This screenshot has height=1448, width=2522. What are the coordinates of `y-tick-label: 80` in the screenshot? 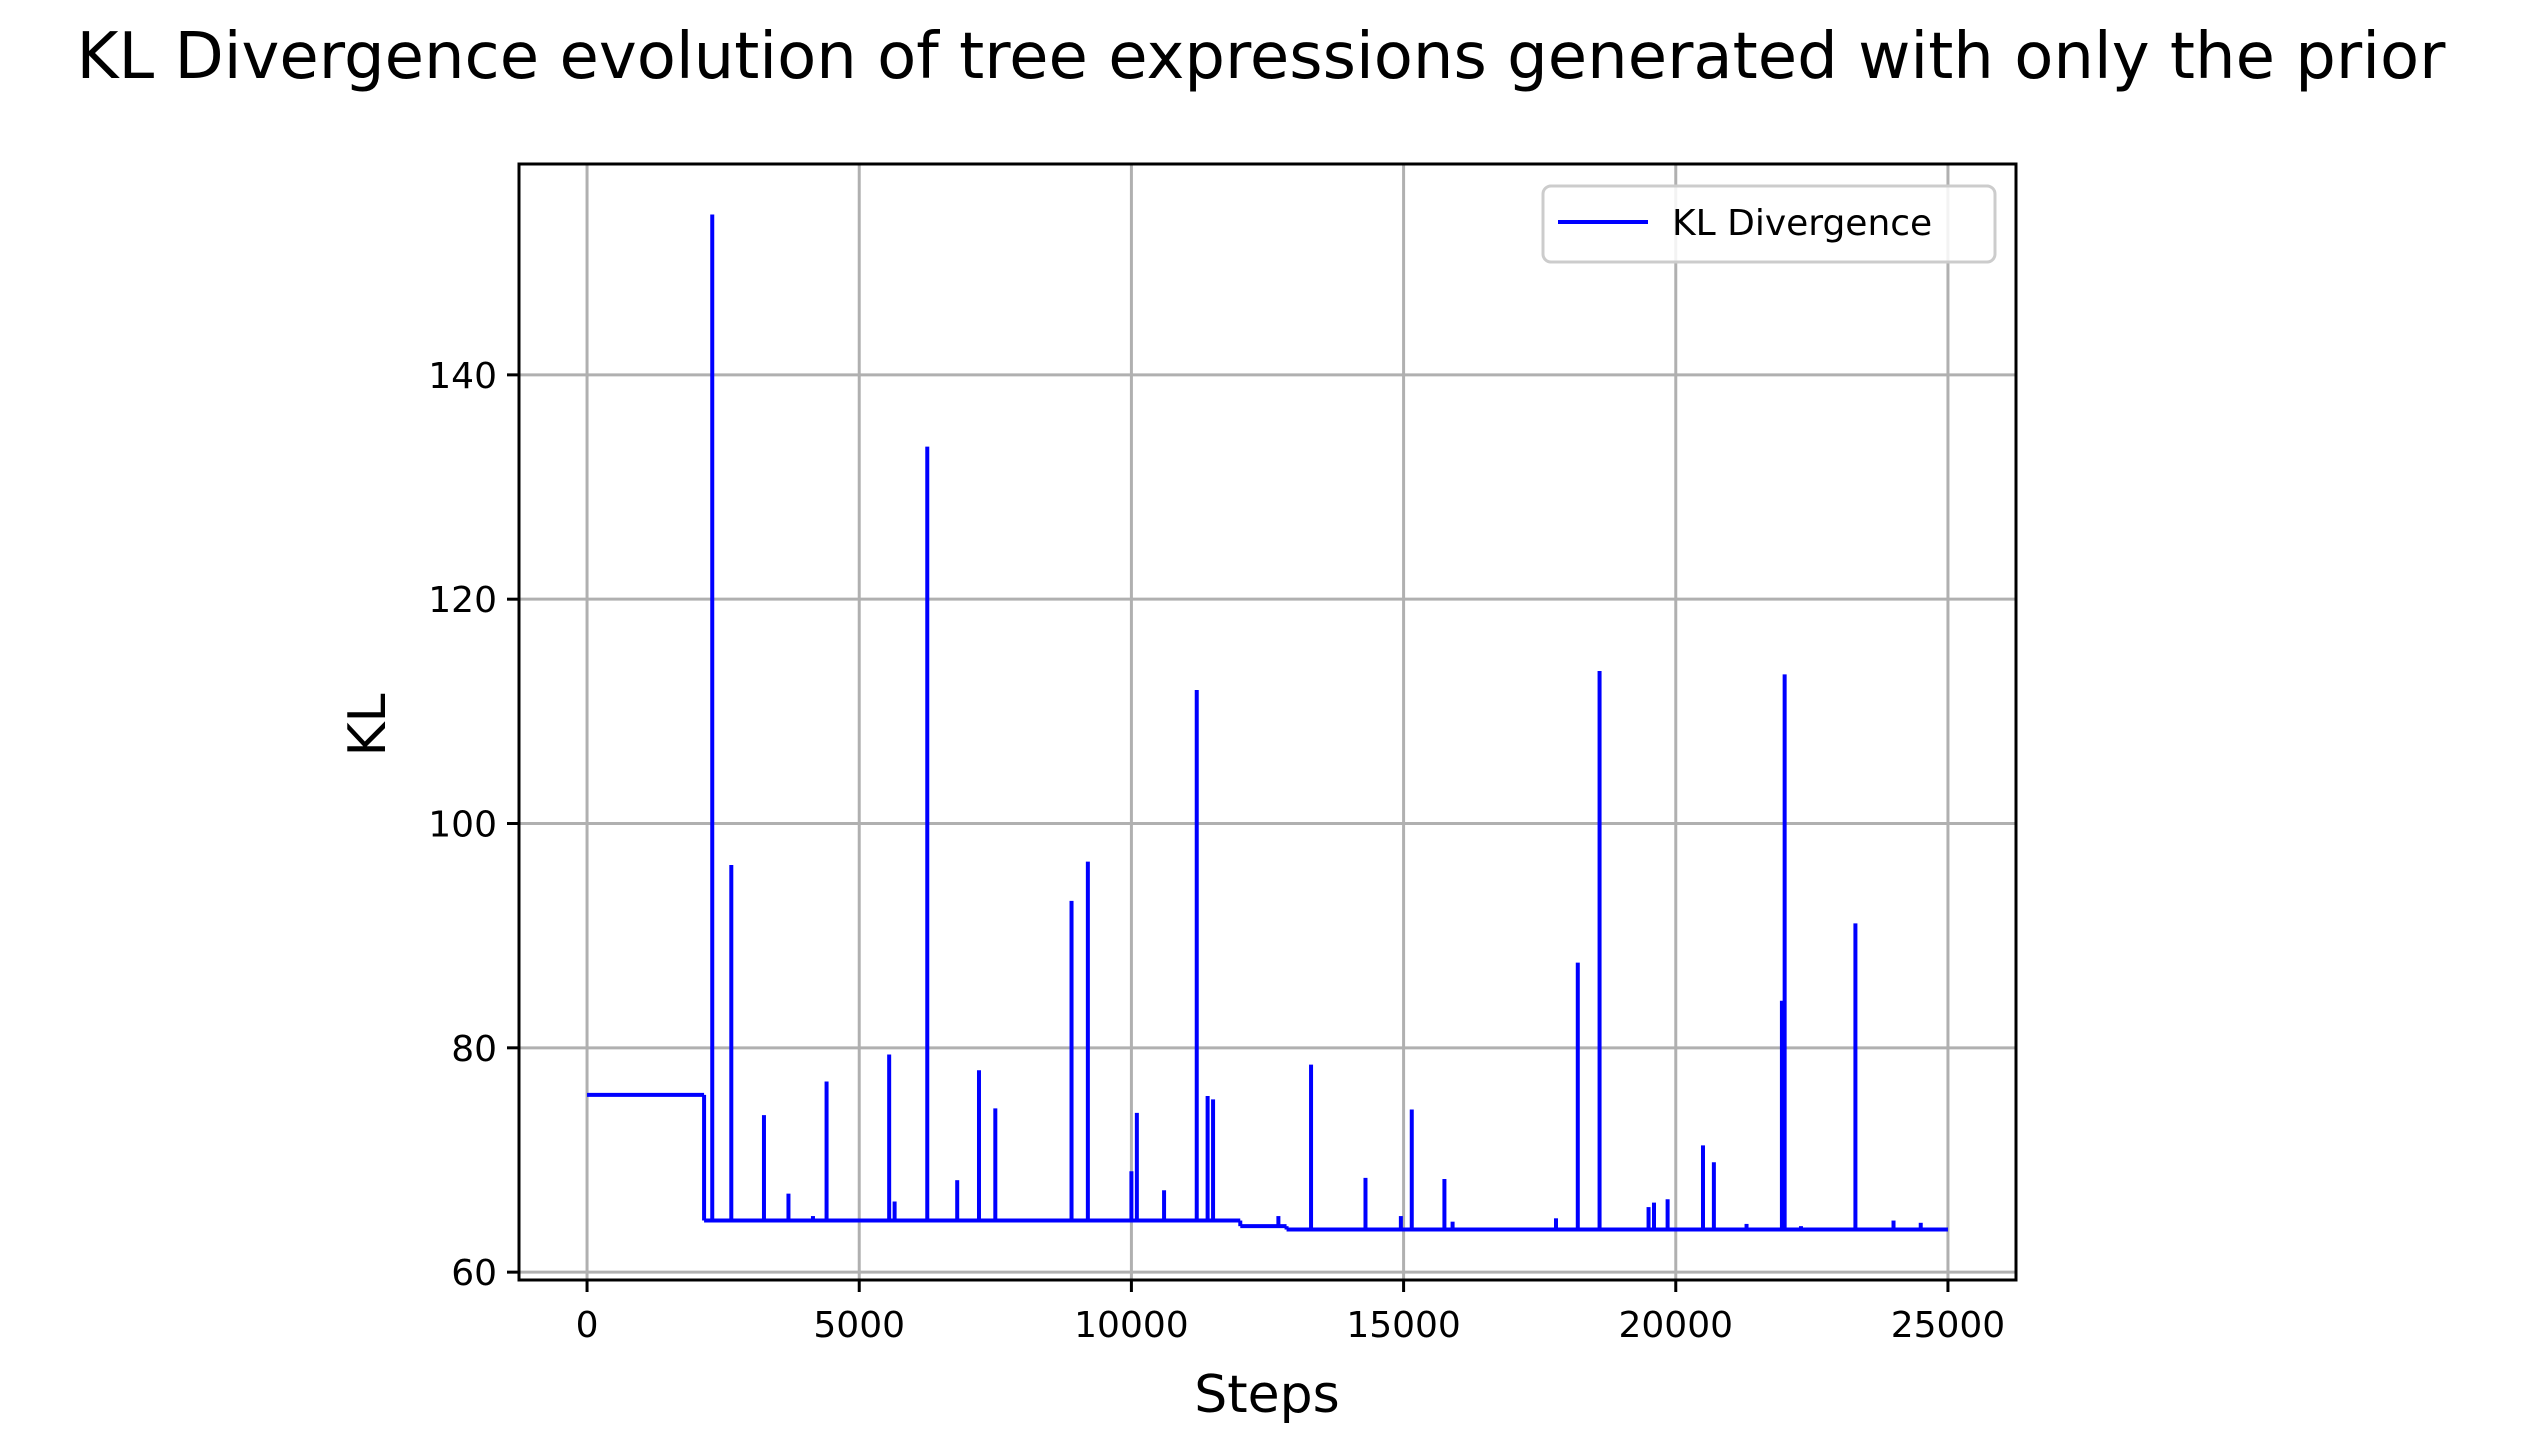 It's located at (474, 1049).